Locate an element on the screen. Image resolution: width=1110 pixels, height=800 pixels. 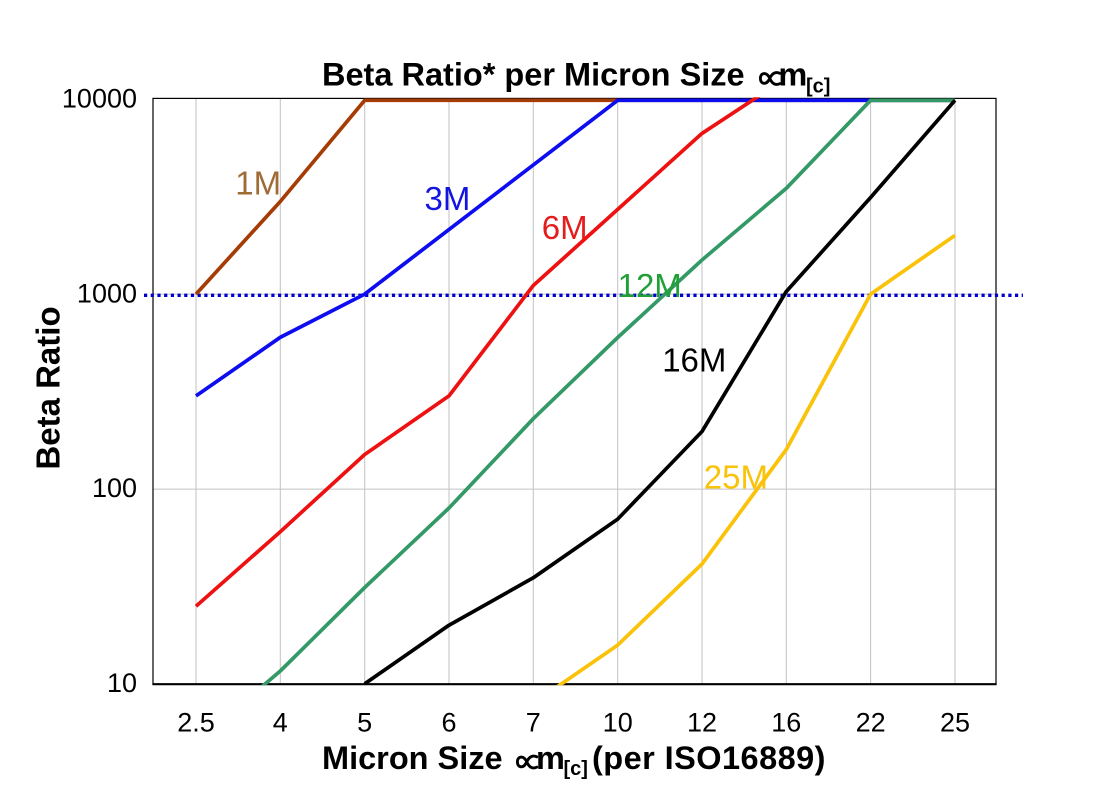
svg-text: 7 is located at coordinates (533, 723).